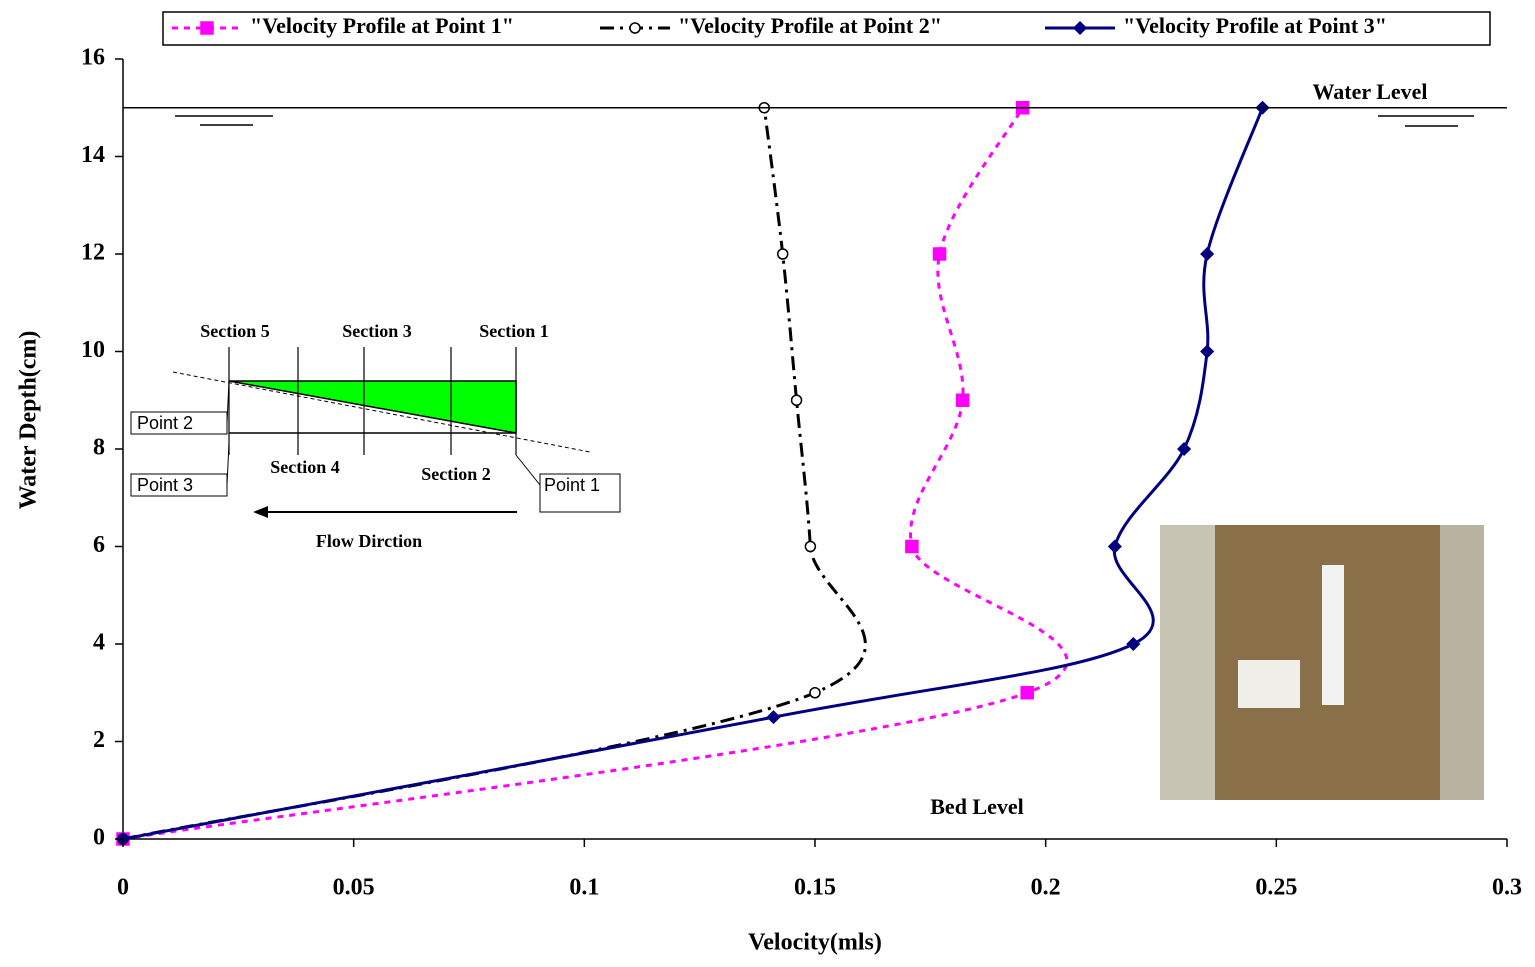 This screenshot has height=967, width=1535. What do you see at coordinates (1322, 662) in the screenshot?
I see `photo` at bounding box center [1322, 662].